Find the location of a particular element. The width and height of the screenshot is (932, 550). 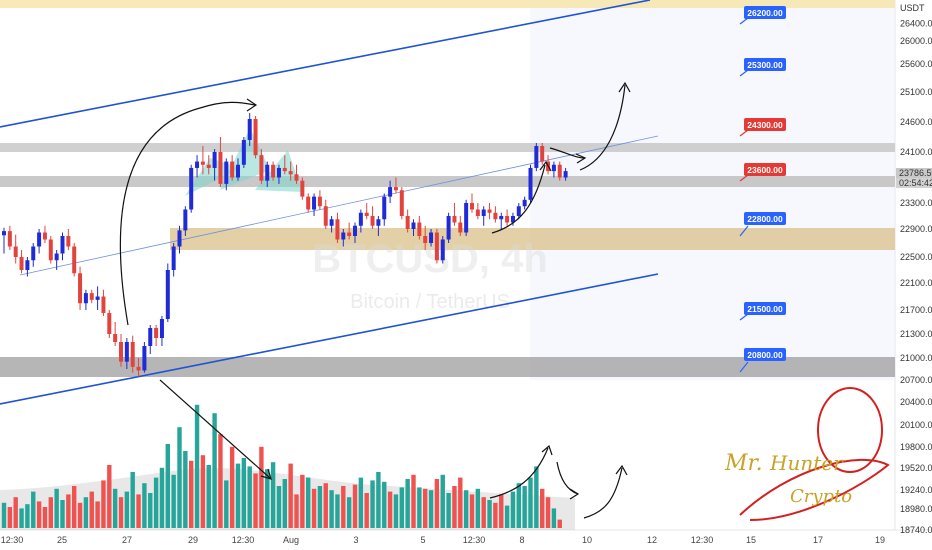

level-tag-6-text: 20800.00 is located at coordinates (765, 355).